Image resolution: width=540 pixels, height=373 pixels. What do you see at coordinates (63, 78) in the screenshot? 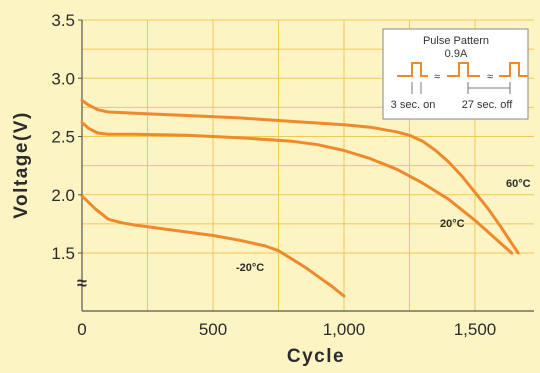
I see `y-tick-label: 3.0` at bounding box center [63, 78].